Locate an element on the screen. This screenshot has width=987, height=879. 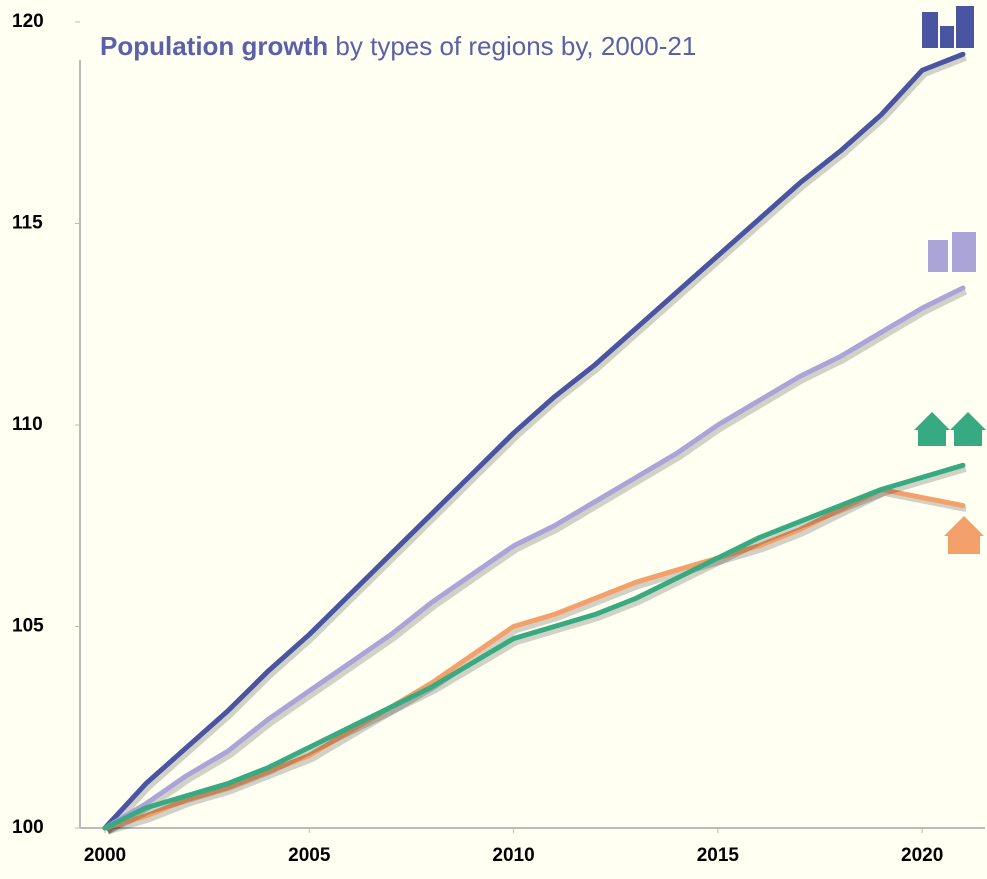
x-tick-label: 2000 is located at coordinates (105, 855).